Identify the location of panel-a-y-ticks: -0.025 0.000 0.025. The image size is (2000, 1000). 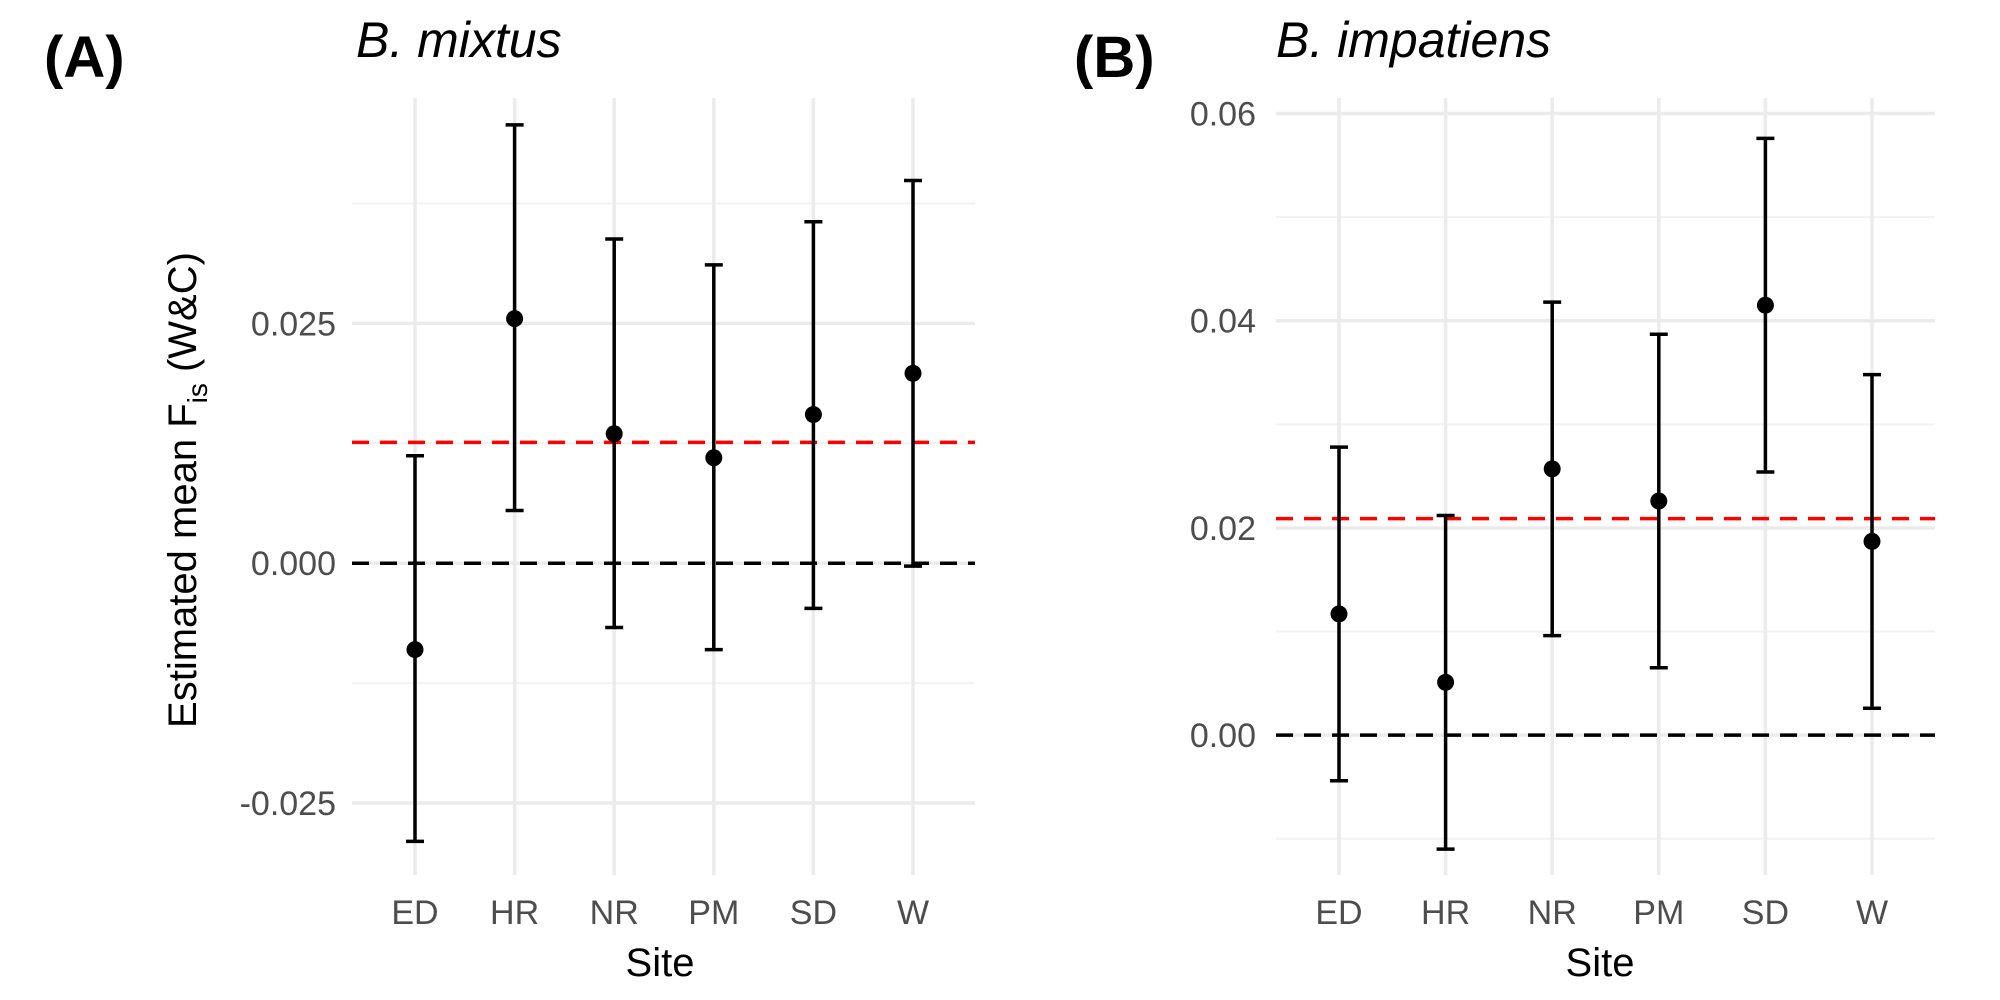
(288, 564).